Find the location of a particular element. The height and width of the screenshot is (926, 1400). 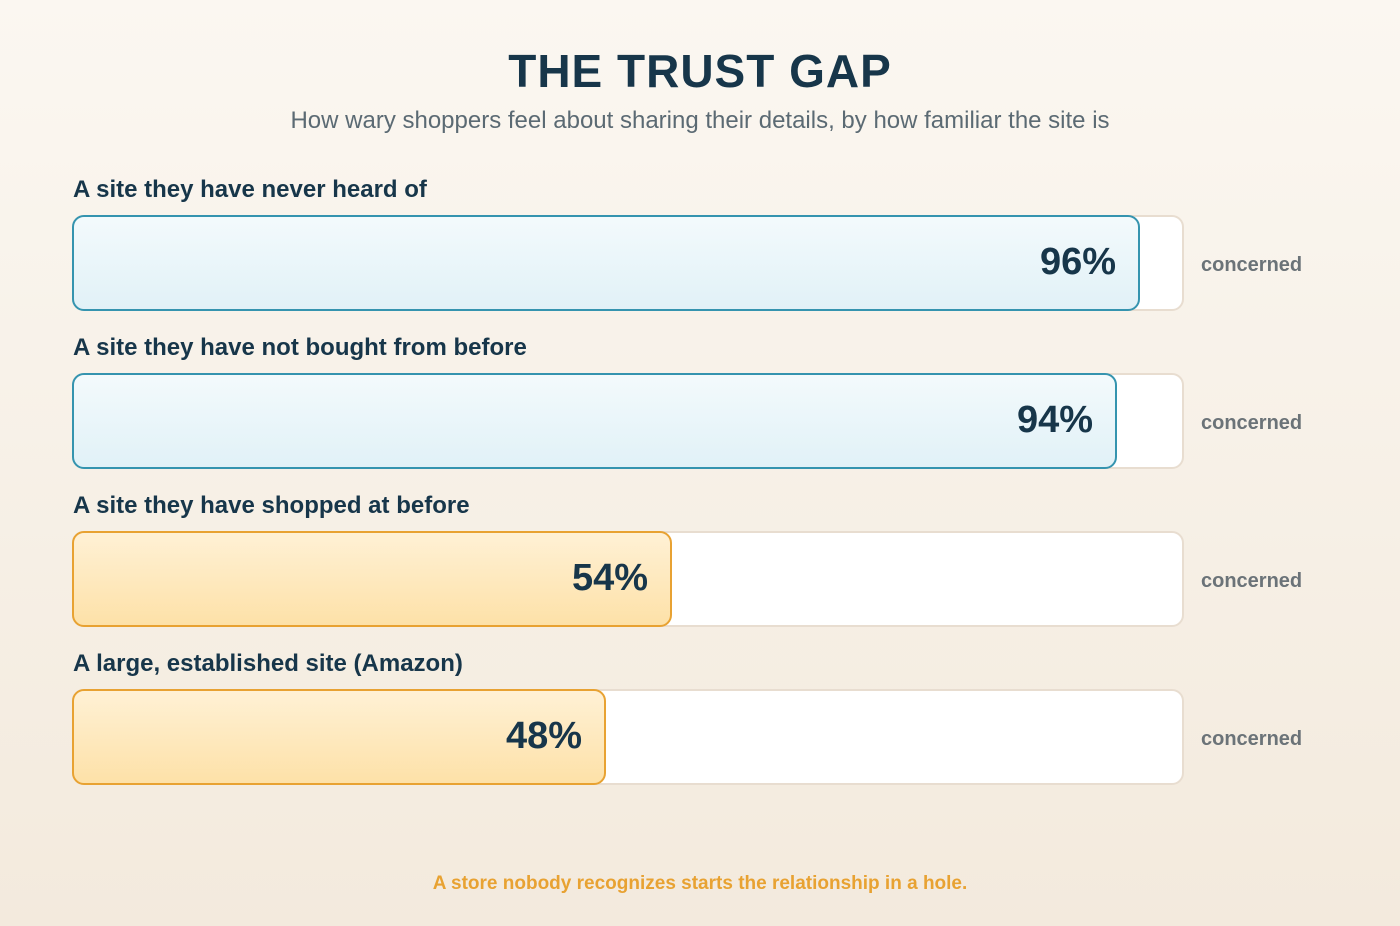

bar: 96% is located at coordinates (606, 263).